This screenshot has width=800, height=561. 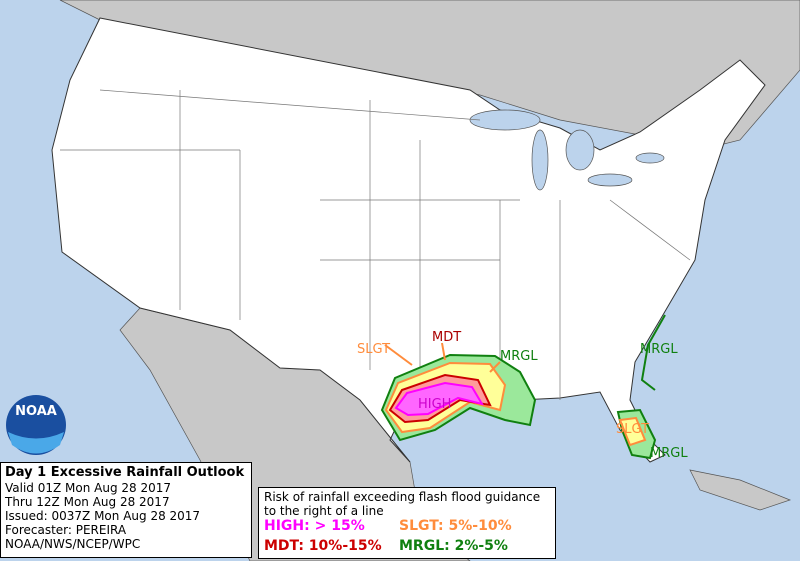 I want to click on map-label: MDT, so click(x=446, y=337).